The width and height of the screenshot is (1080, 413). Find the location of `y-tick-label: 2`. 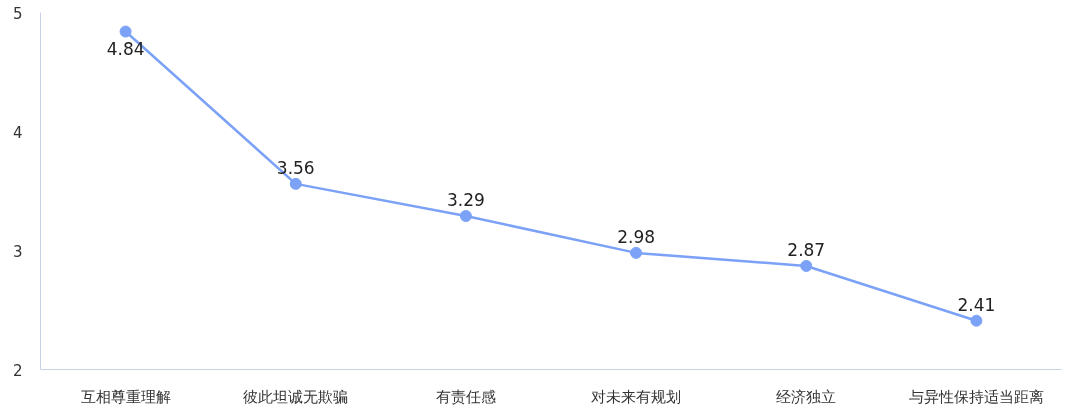

y-tick-label: 2 is located at coordinates (17, 370).